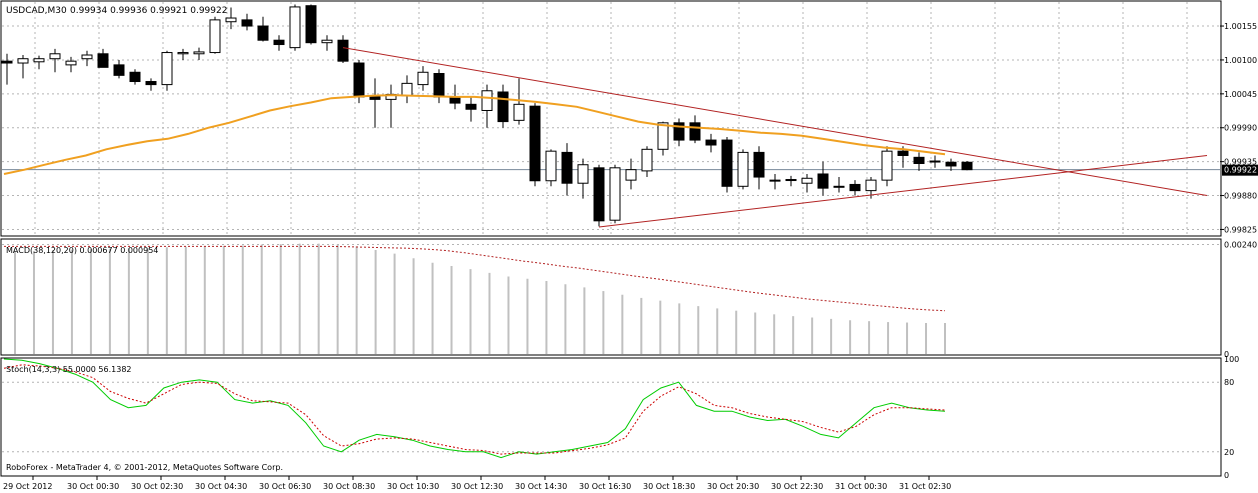 The width and height of the screenshot is (1258, 493). Describe the element at coordinates (413, 486) in the screenshot. I see `x-tick-label: 30 Oct 10:30` at that location.